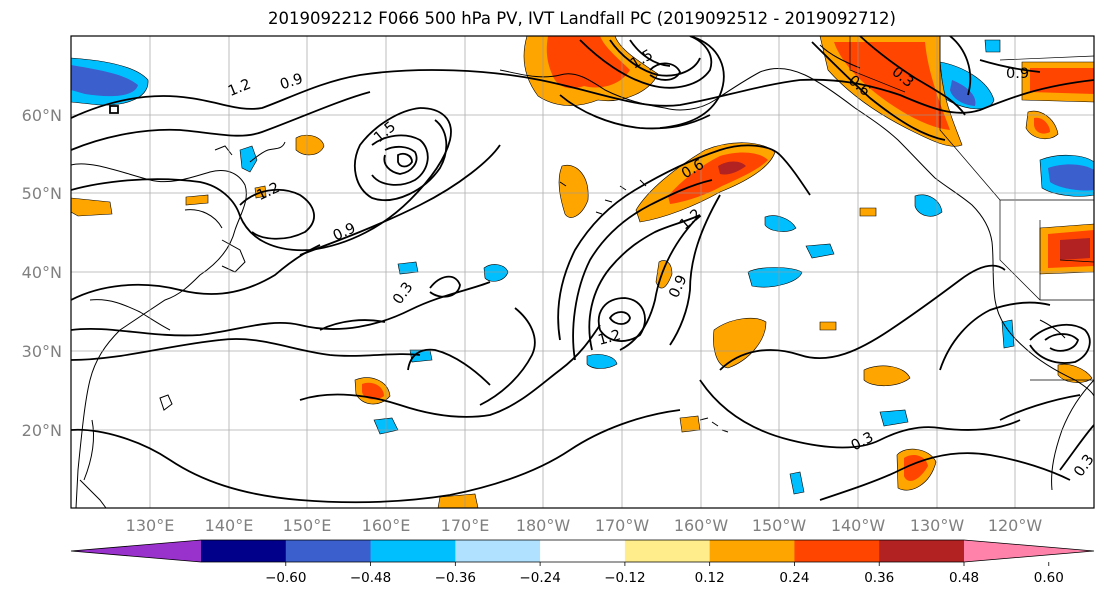  What do you see at coordinates (624, 578) in the screenshot?
I see `colorbar-tick-label: −0.12` at bounding box center [624, 578].